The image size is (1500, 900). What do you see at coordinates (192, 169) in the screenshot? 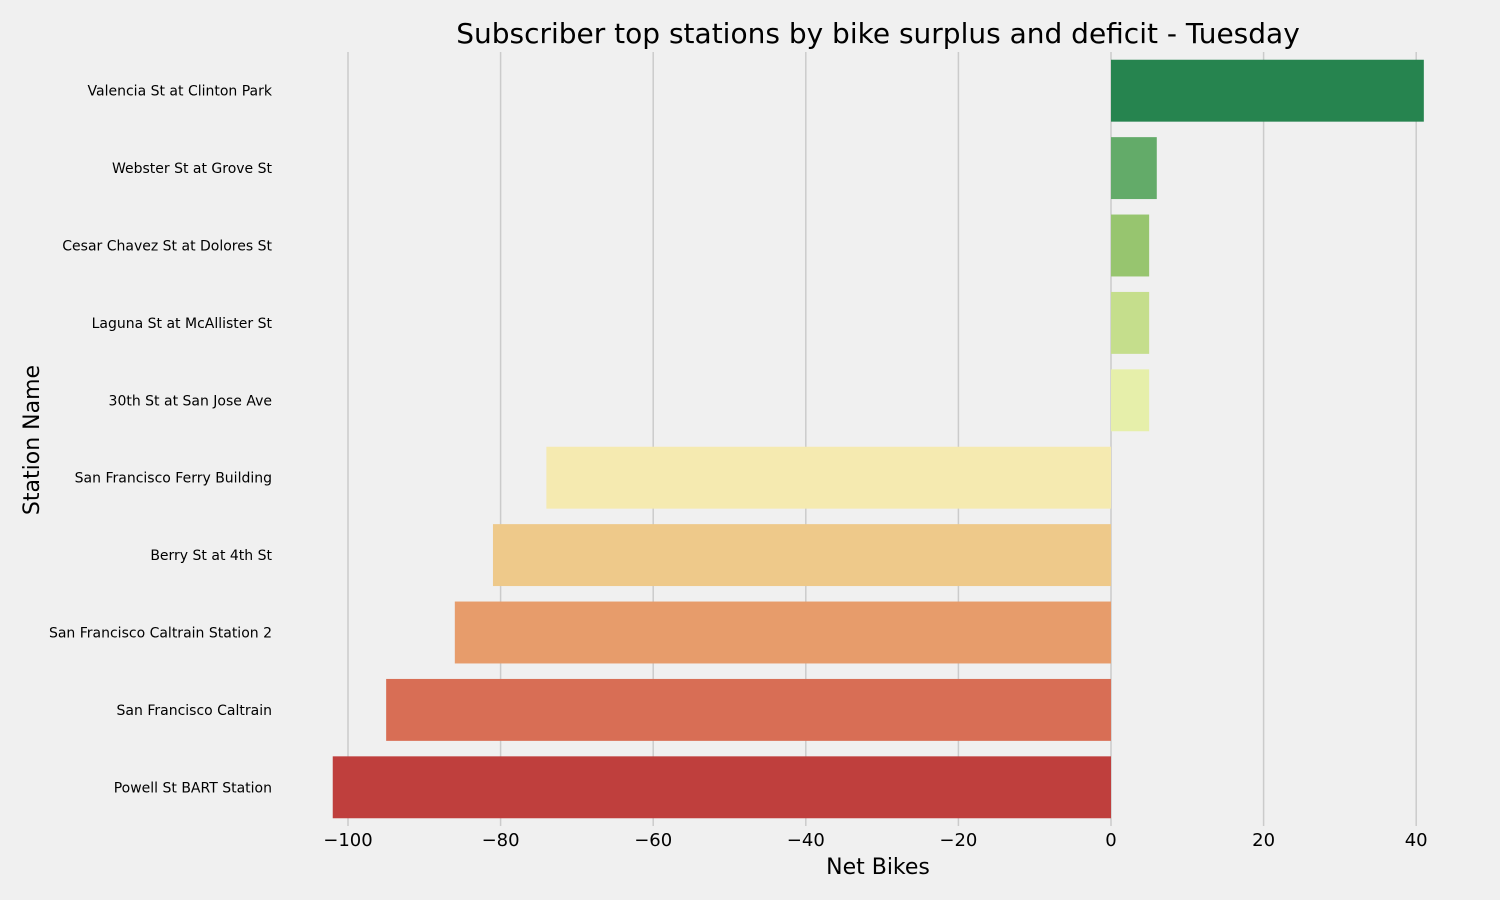
I see `category-label: Webster St at Grove St` at bounding box center [192, 169].